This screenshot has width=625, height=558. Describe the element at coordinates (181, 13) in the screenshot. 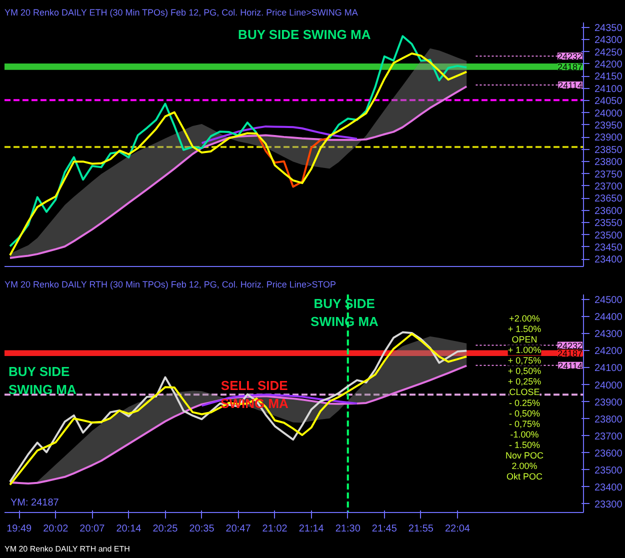

I see `chart-title: YM 20 Renko DAILY ETH (30 Min TPOs) Feb 12, PG, Col. Horiz. Price Line>SWING MA` at that location.